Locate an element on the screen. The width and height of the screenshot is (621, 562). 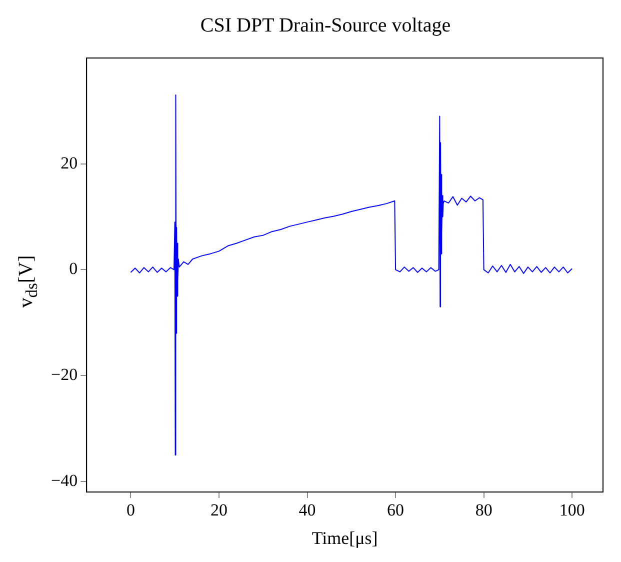
y-tick-label: 0 is located at coordinates (73, 268).